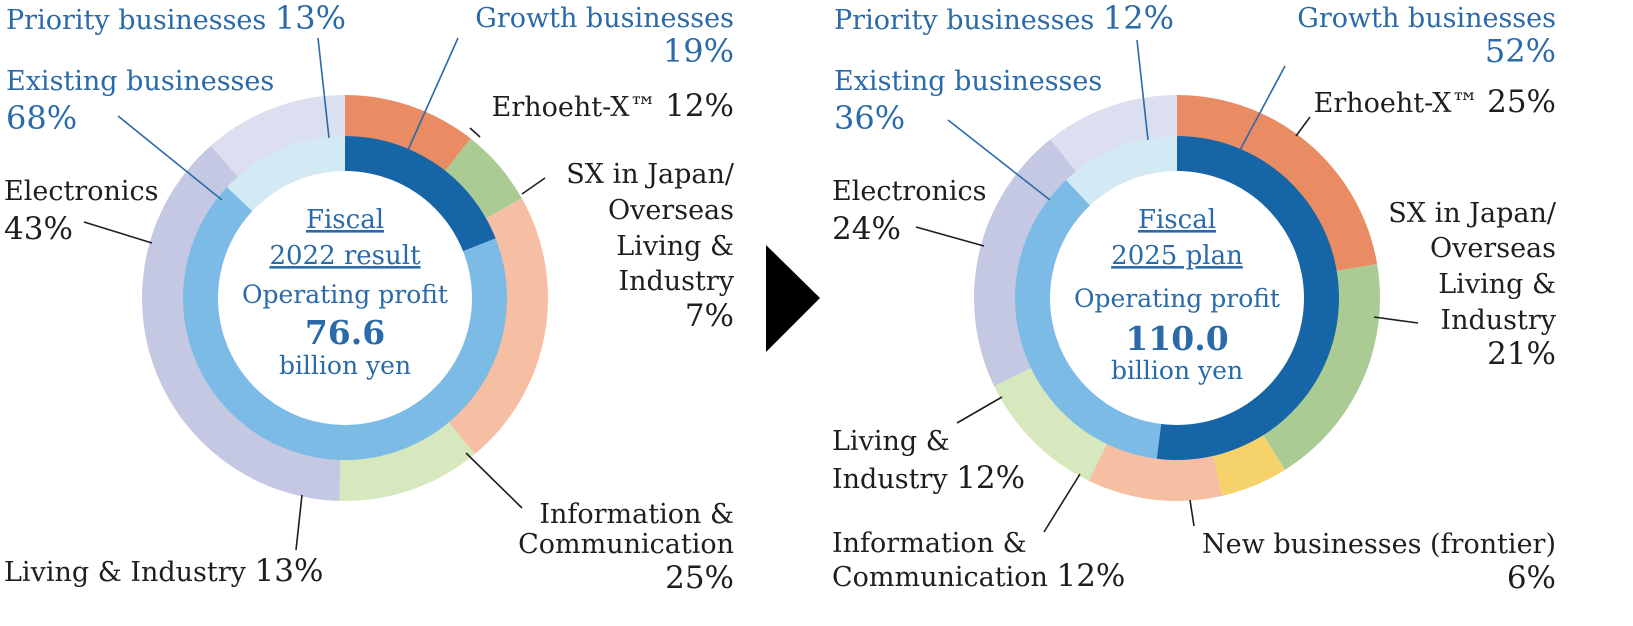  What do you see at coordinates (1497, 284) in the screenshot?
I see `label-sx-2025-line3: Living &` at bounding box center [1497, 284].